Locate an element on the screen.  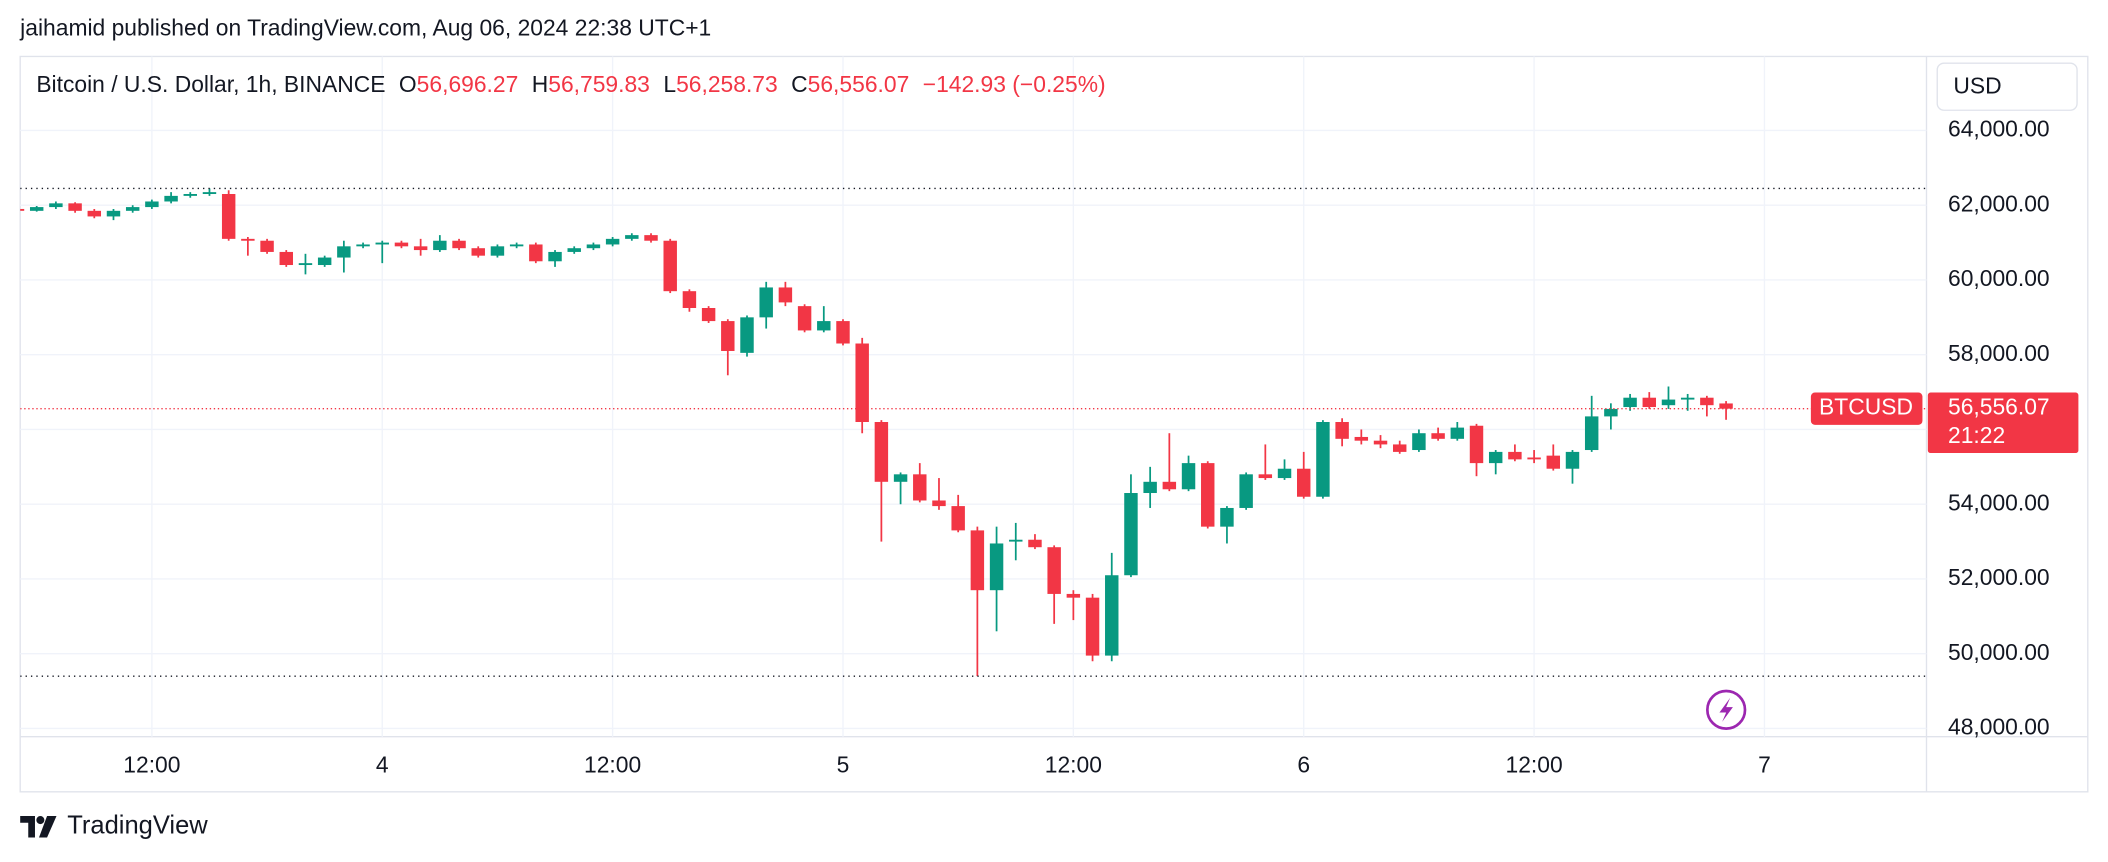
legend-key: L is located at coordinates (669, 84).